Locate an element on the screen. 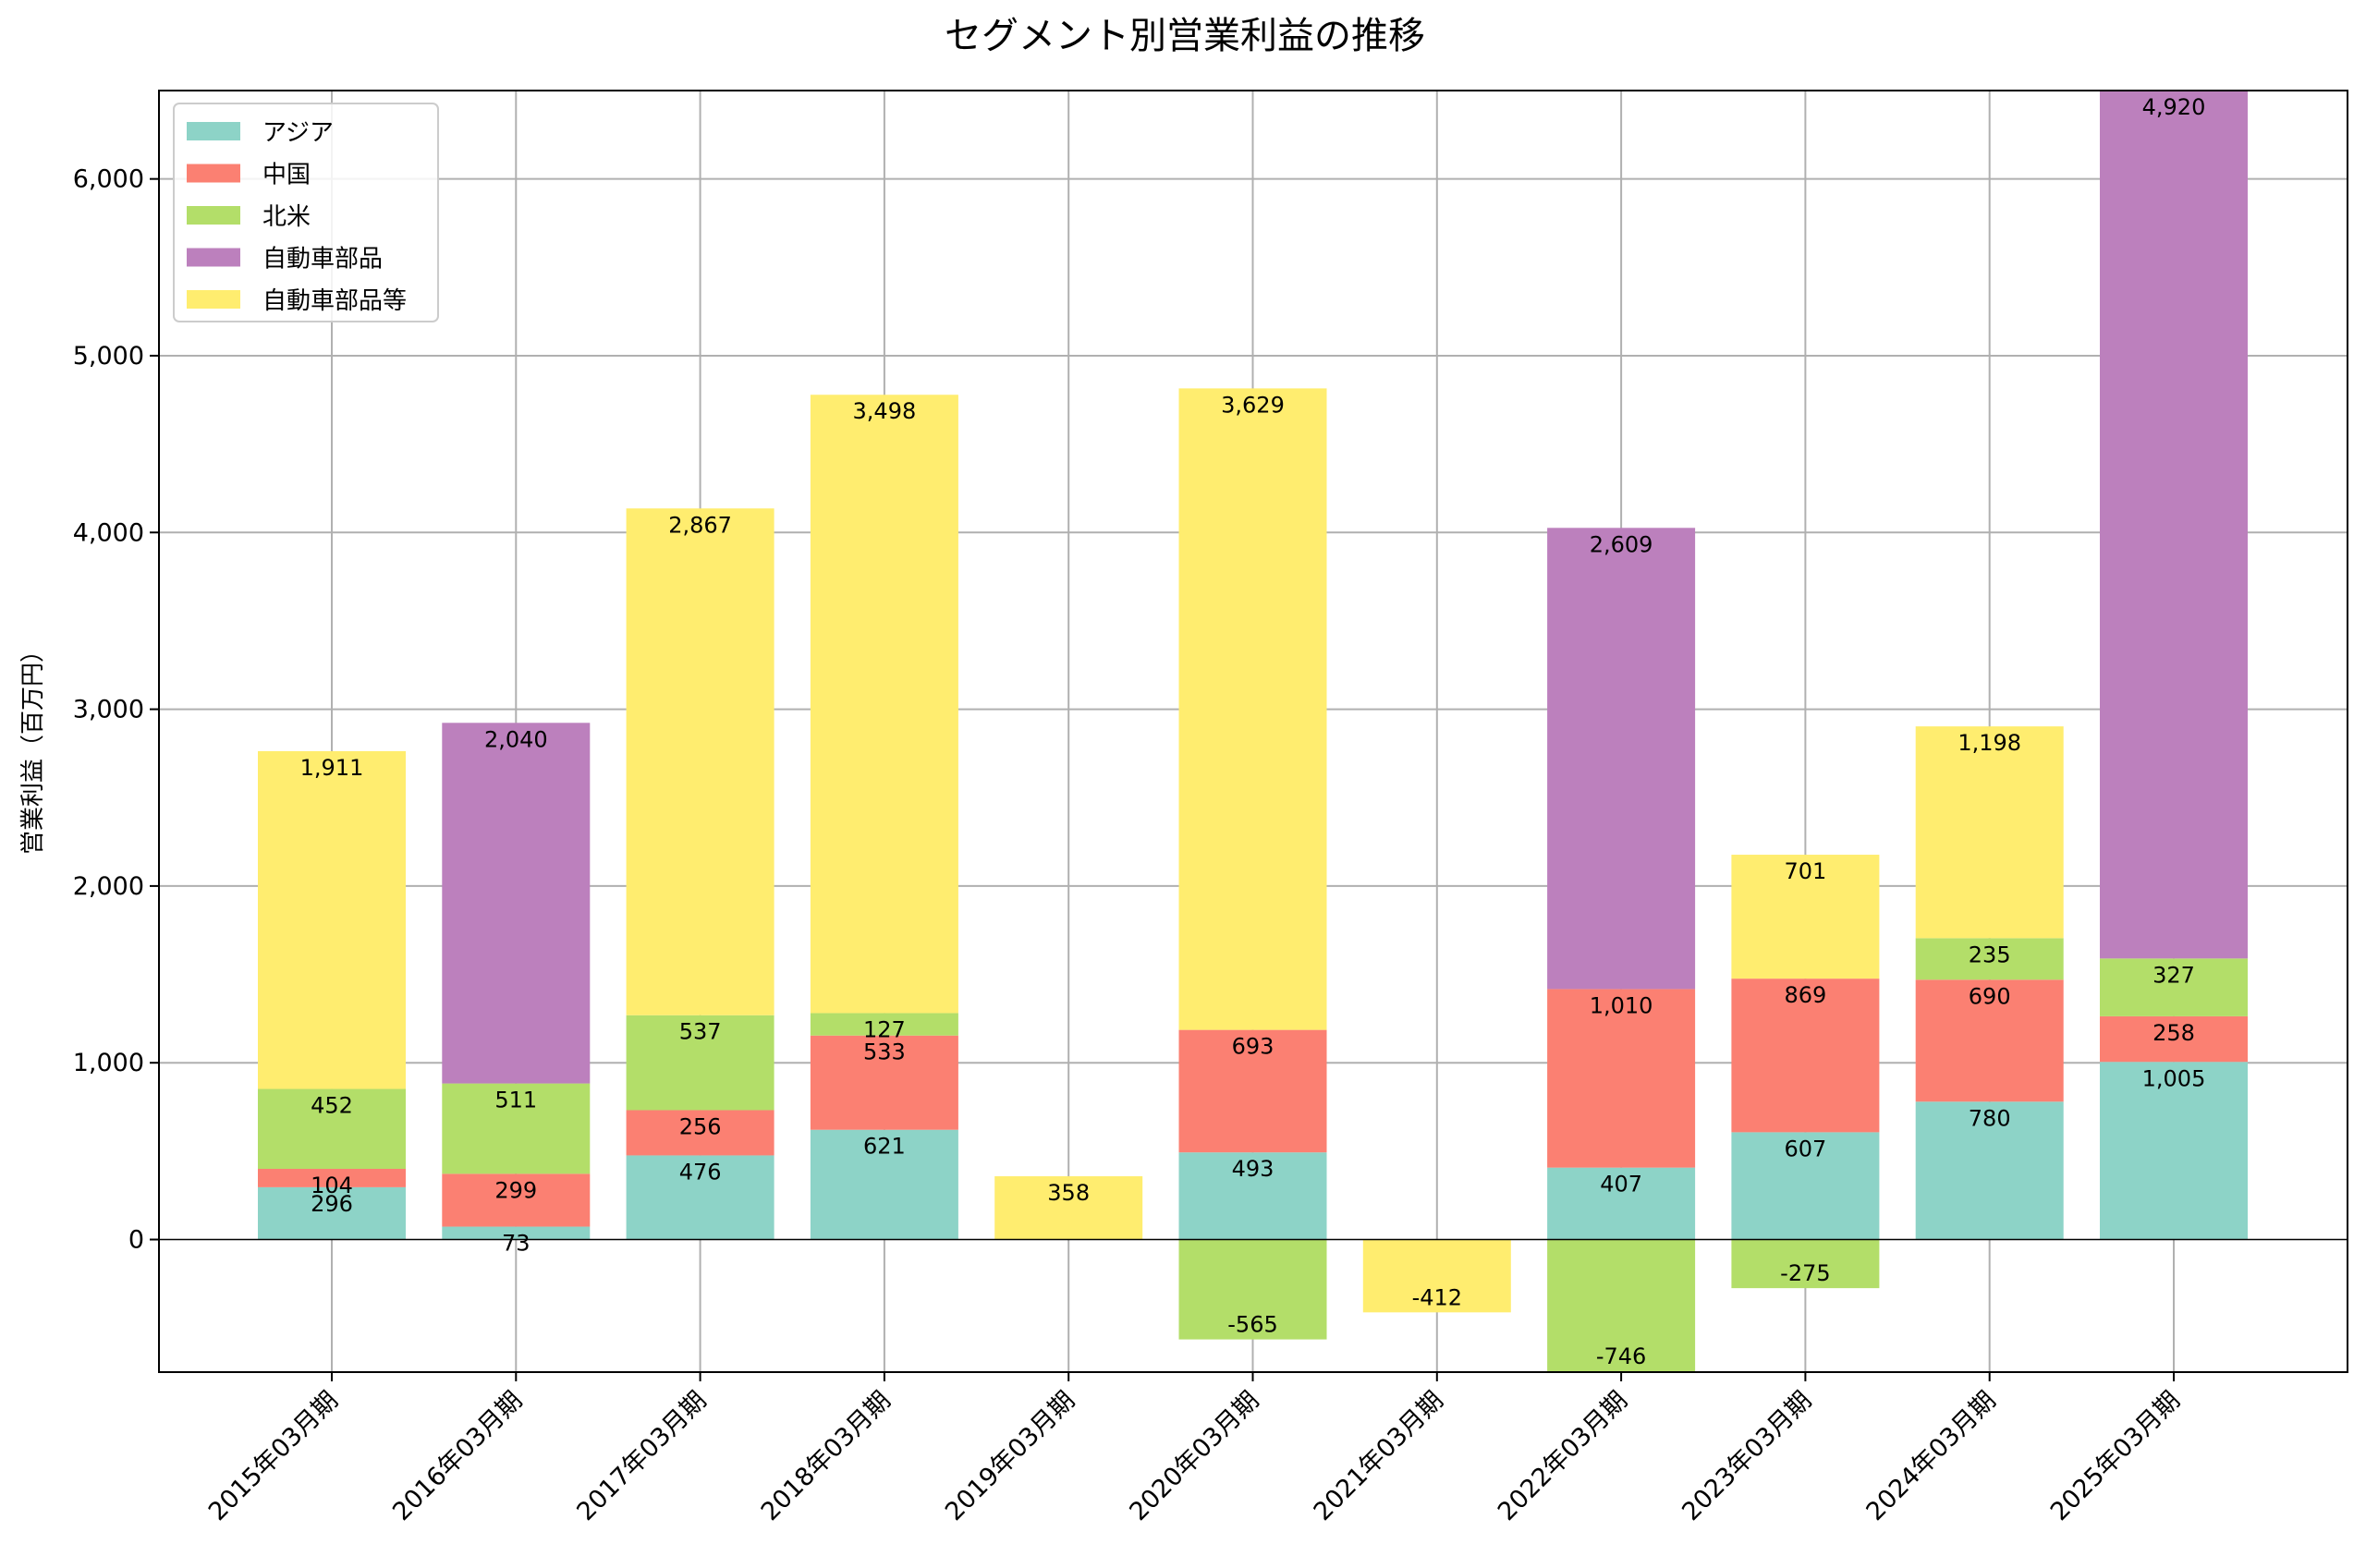  bar-value-label: 1,911 is located at coordinates (332, 768).